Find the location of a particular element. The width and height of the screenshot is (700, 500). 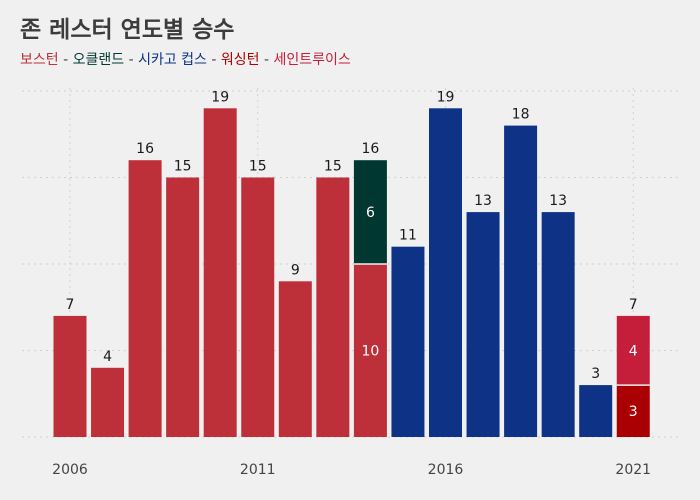

legend-entry: 오클랜드 is located at coordinates (98, 60).